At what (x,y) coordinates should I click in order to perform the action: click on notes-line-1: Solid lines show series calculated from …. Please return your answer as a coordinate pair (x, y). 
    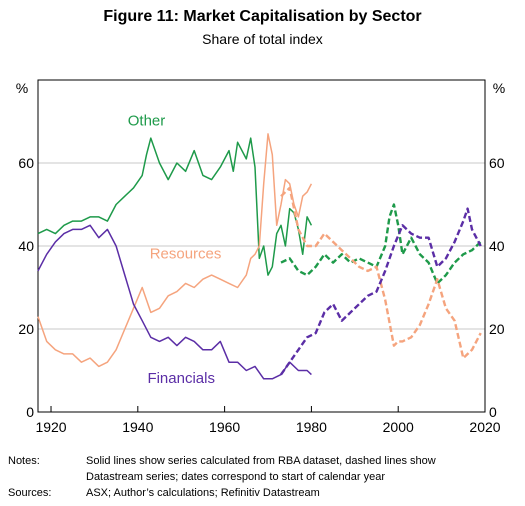
    Looking at the image, I should click on (261, 461).